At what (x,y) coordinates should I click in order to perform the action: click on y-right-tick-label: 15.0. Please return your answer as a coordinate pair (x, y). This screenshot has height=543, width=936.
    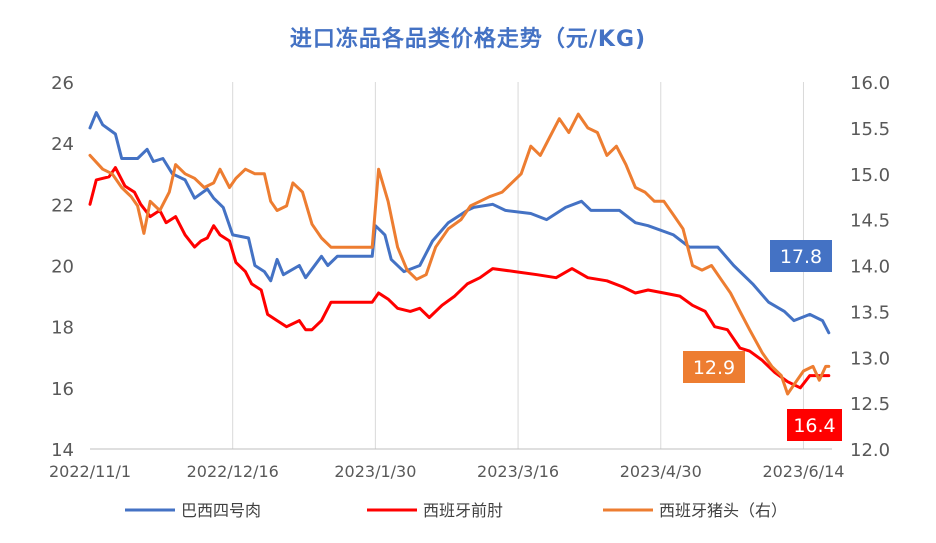
    Looking at the image, I should click on (870, 175).